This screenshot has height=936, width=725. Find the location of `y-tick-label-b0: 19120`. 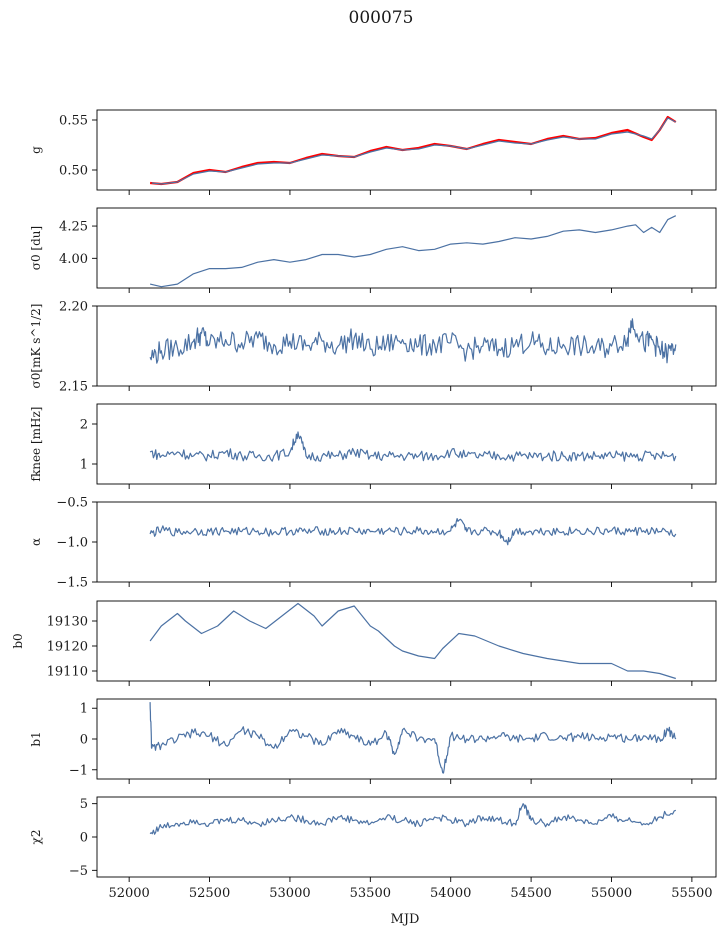

y-tick-label-b0: 19120 is located at coordinates (67, 647).